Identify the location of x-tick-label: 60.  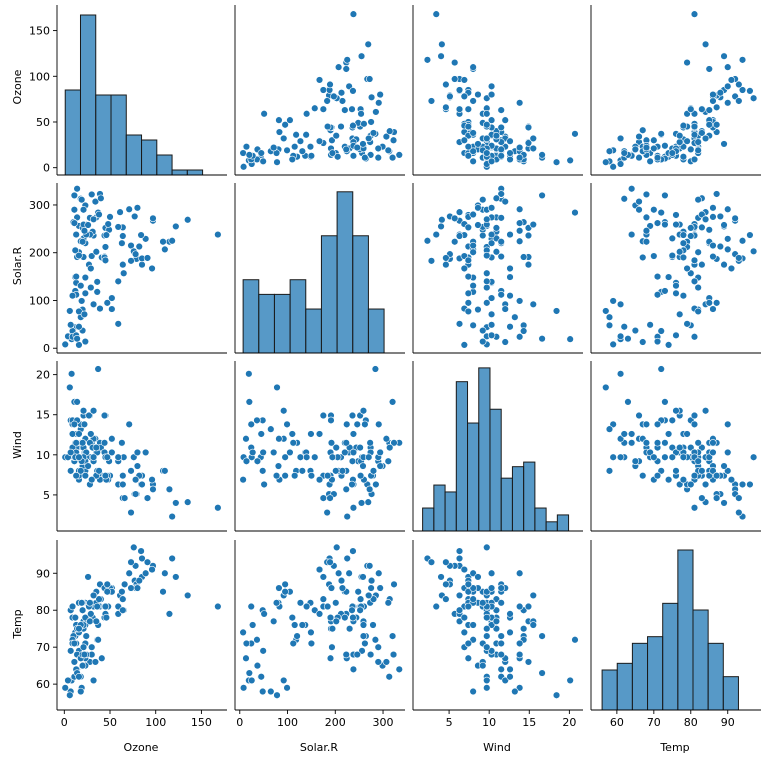
(617, 722).